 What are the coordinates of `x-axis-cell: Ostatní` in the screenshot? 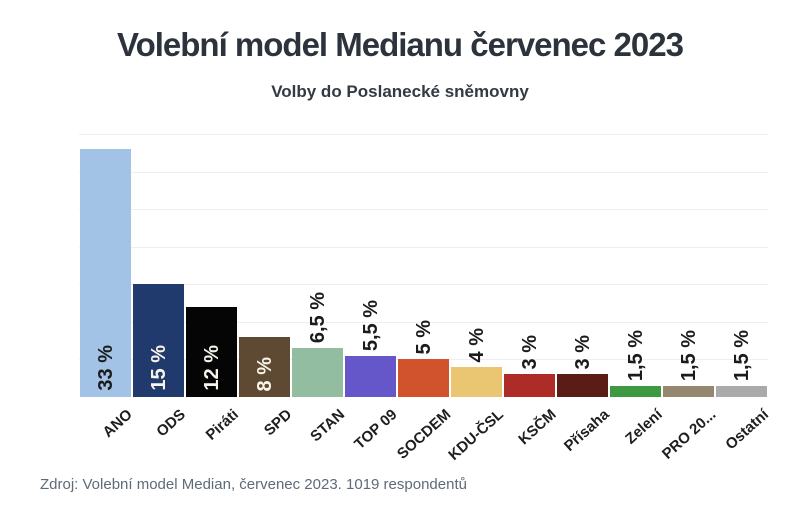 It's located at (743, 435).